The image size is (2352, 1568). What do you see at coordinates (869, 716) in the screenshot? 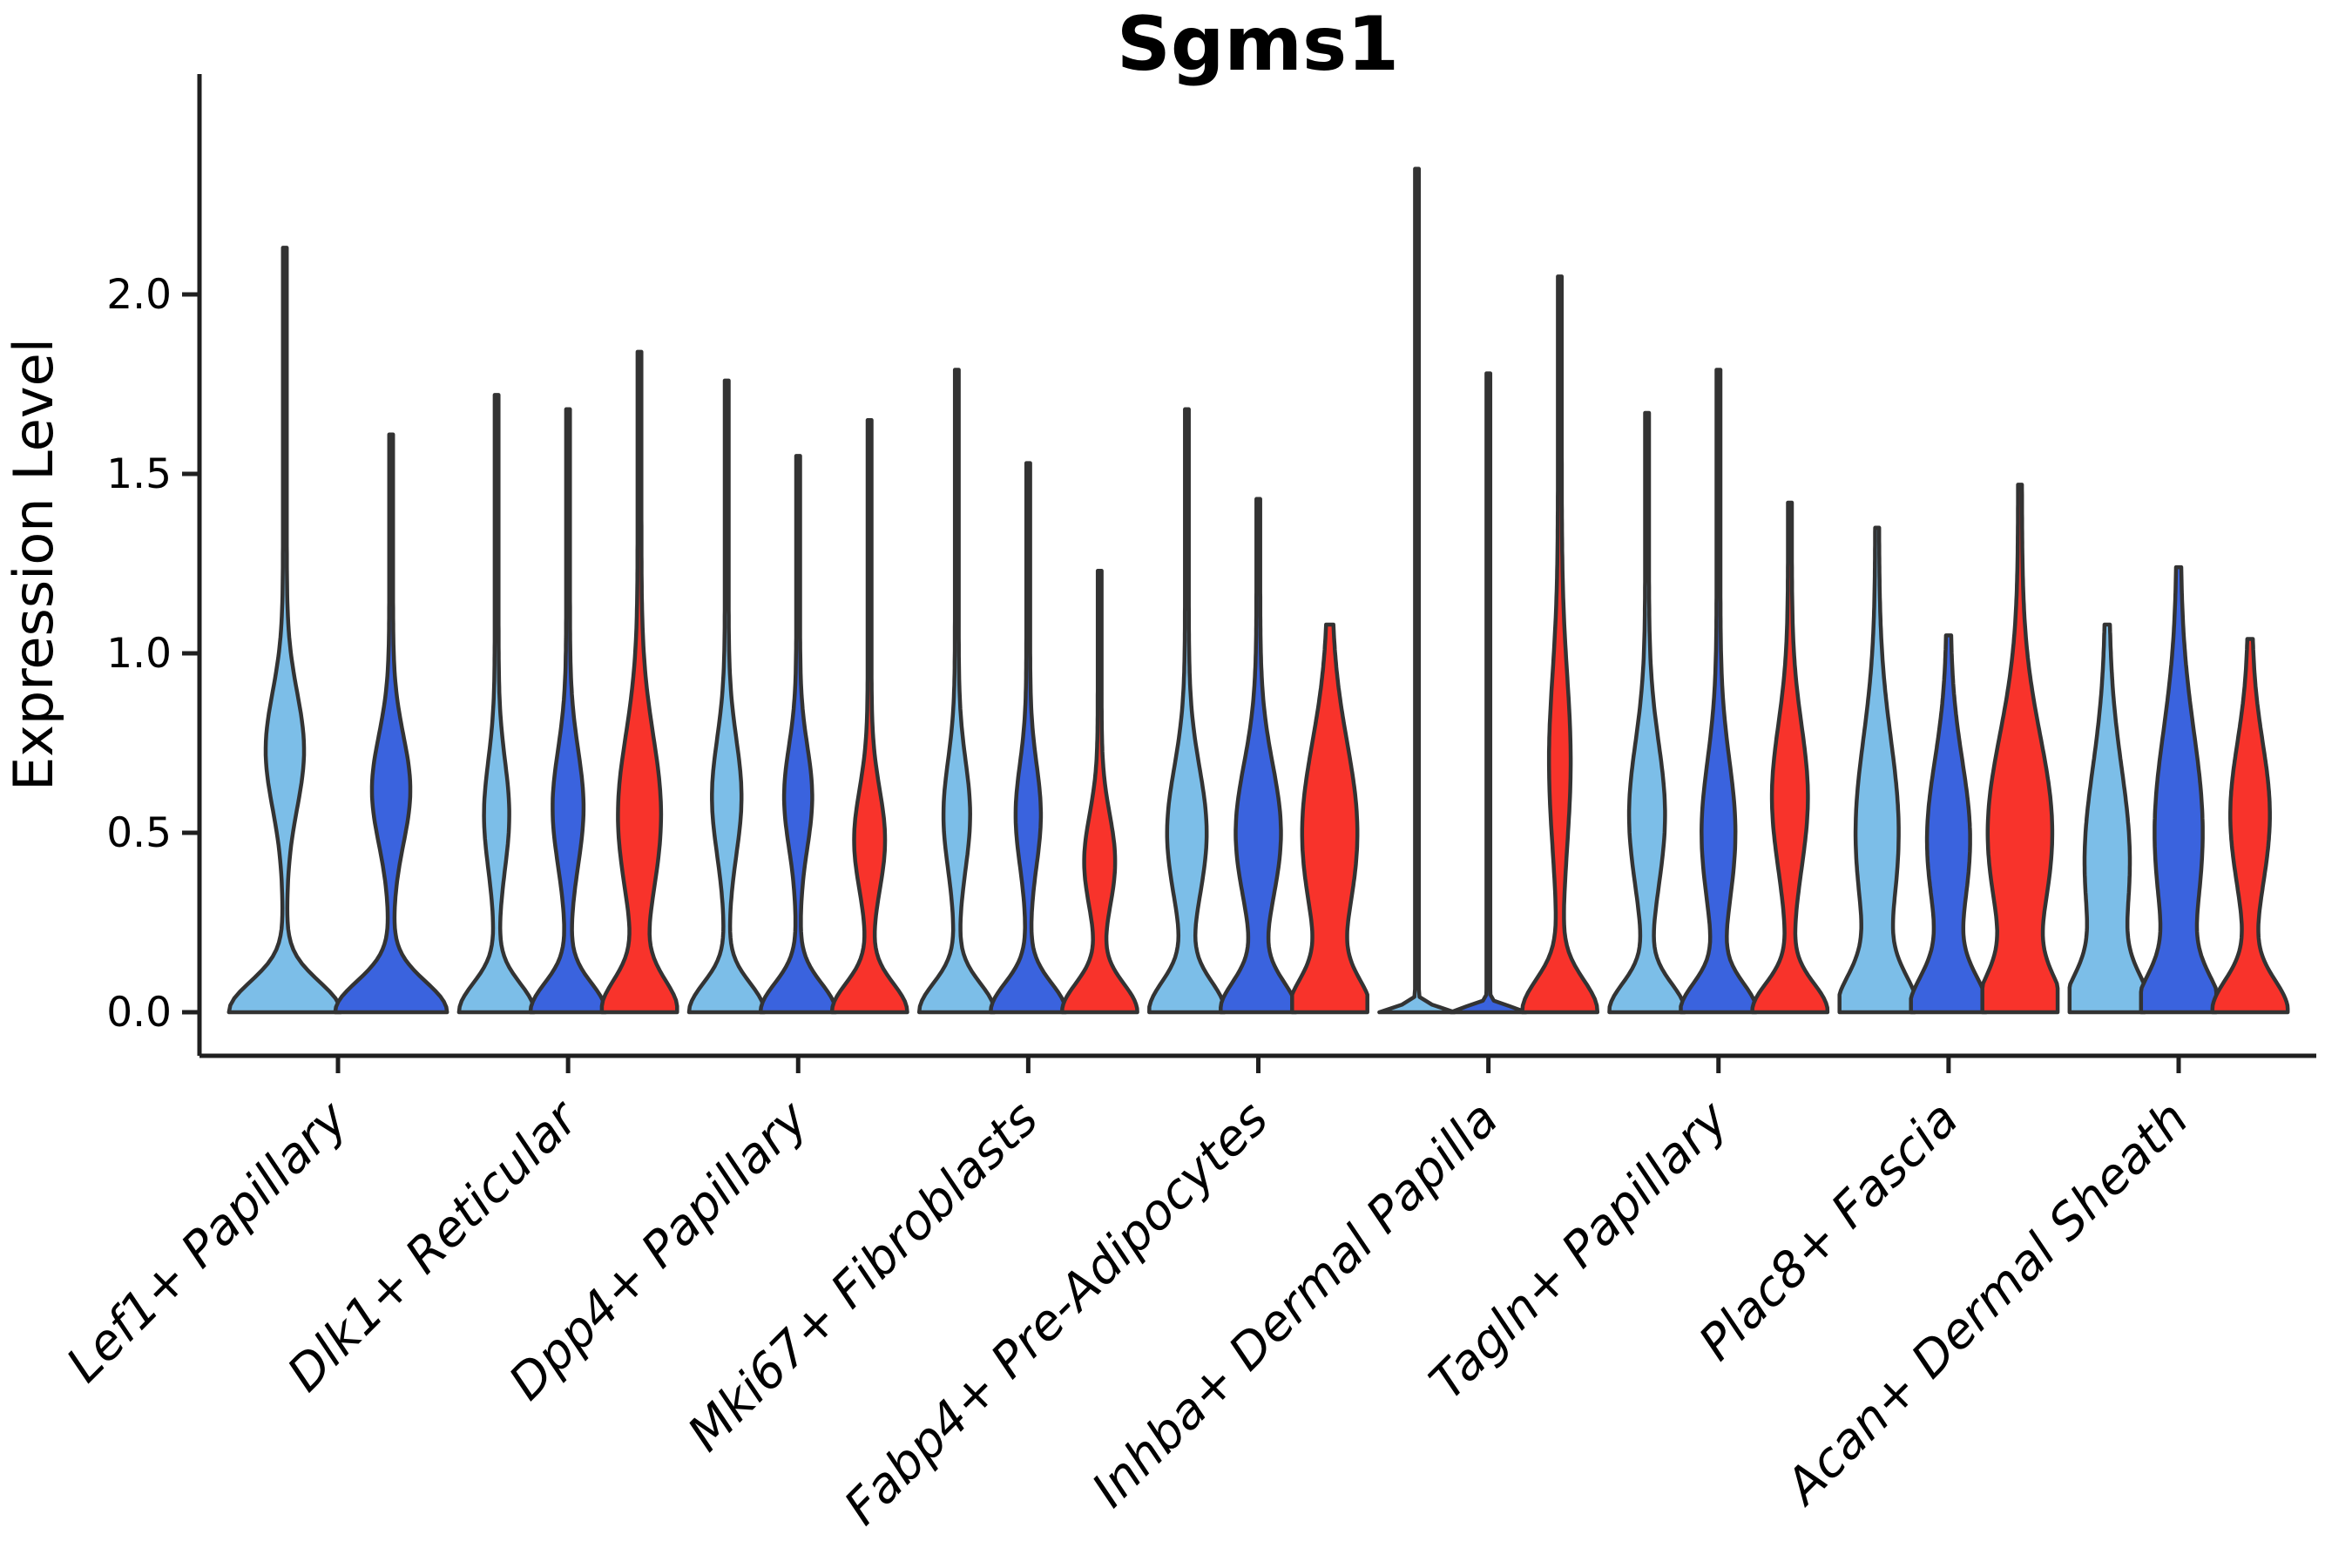
I see `violin-dpp4-papillary-red` at bounding box center [869, 716].